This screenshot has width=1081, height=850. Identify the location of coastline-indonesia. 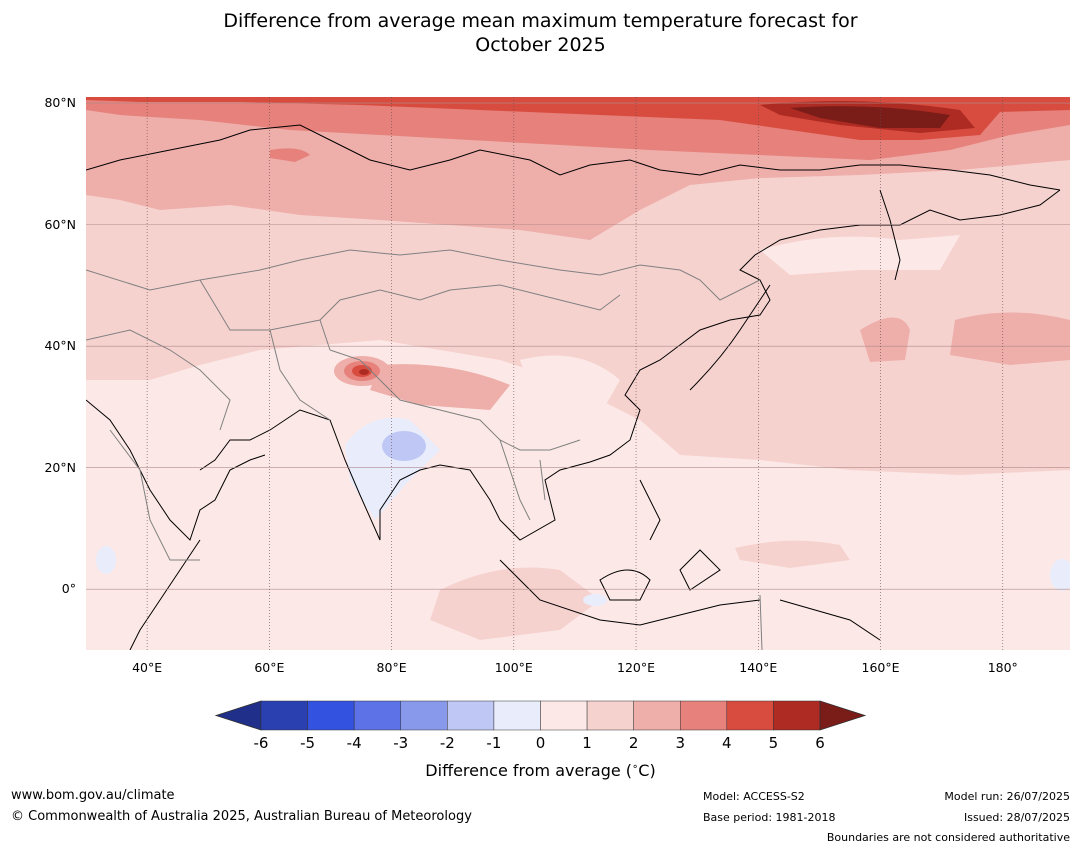
(690, 595).